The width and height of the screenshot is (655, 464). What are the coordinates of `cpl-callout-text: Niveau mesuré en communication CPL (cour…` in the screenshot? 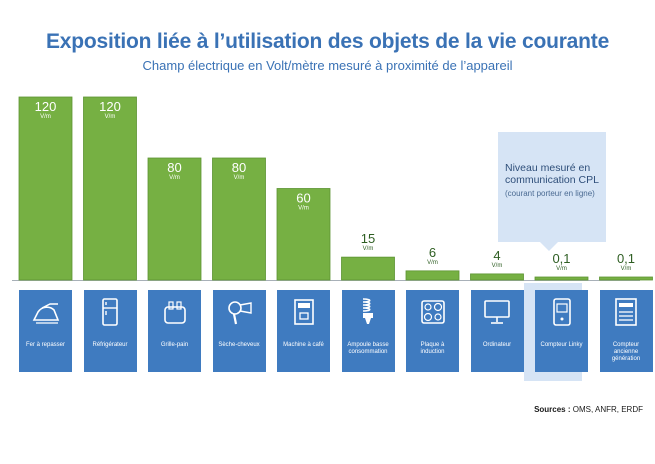 It's located at (555, 181).